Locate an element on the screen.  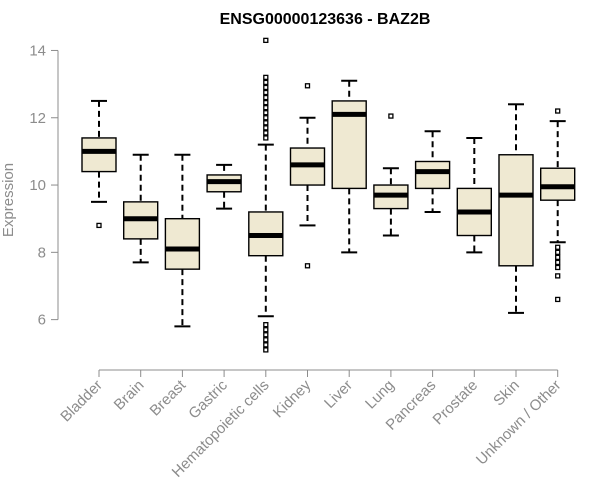
x-tick-label: Lung is located at coordinates (380, 395).